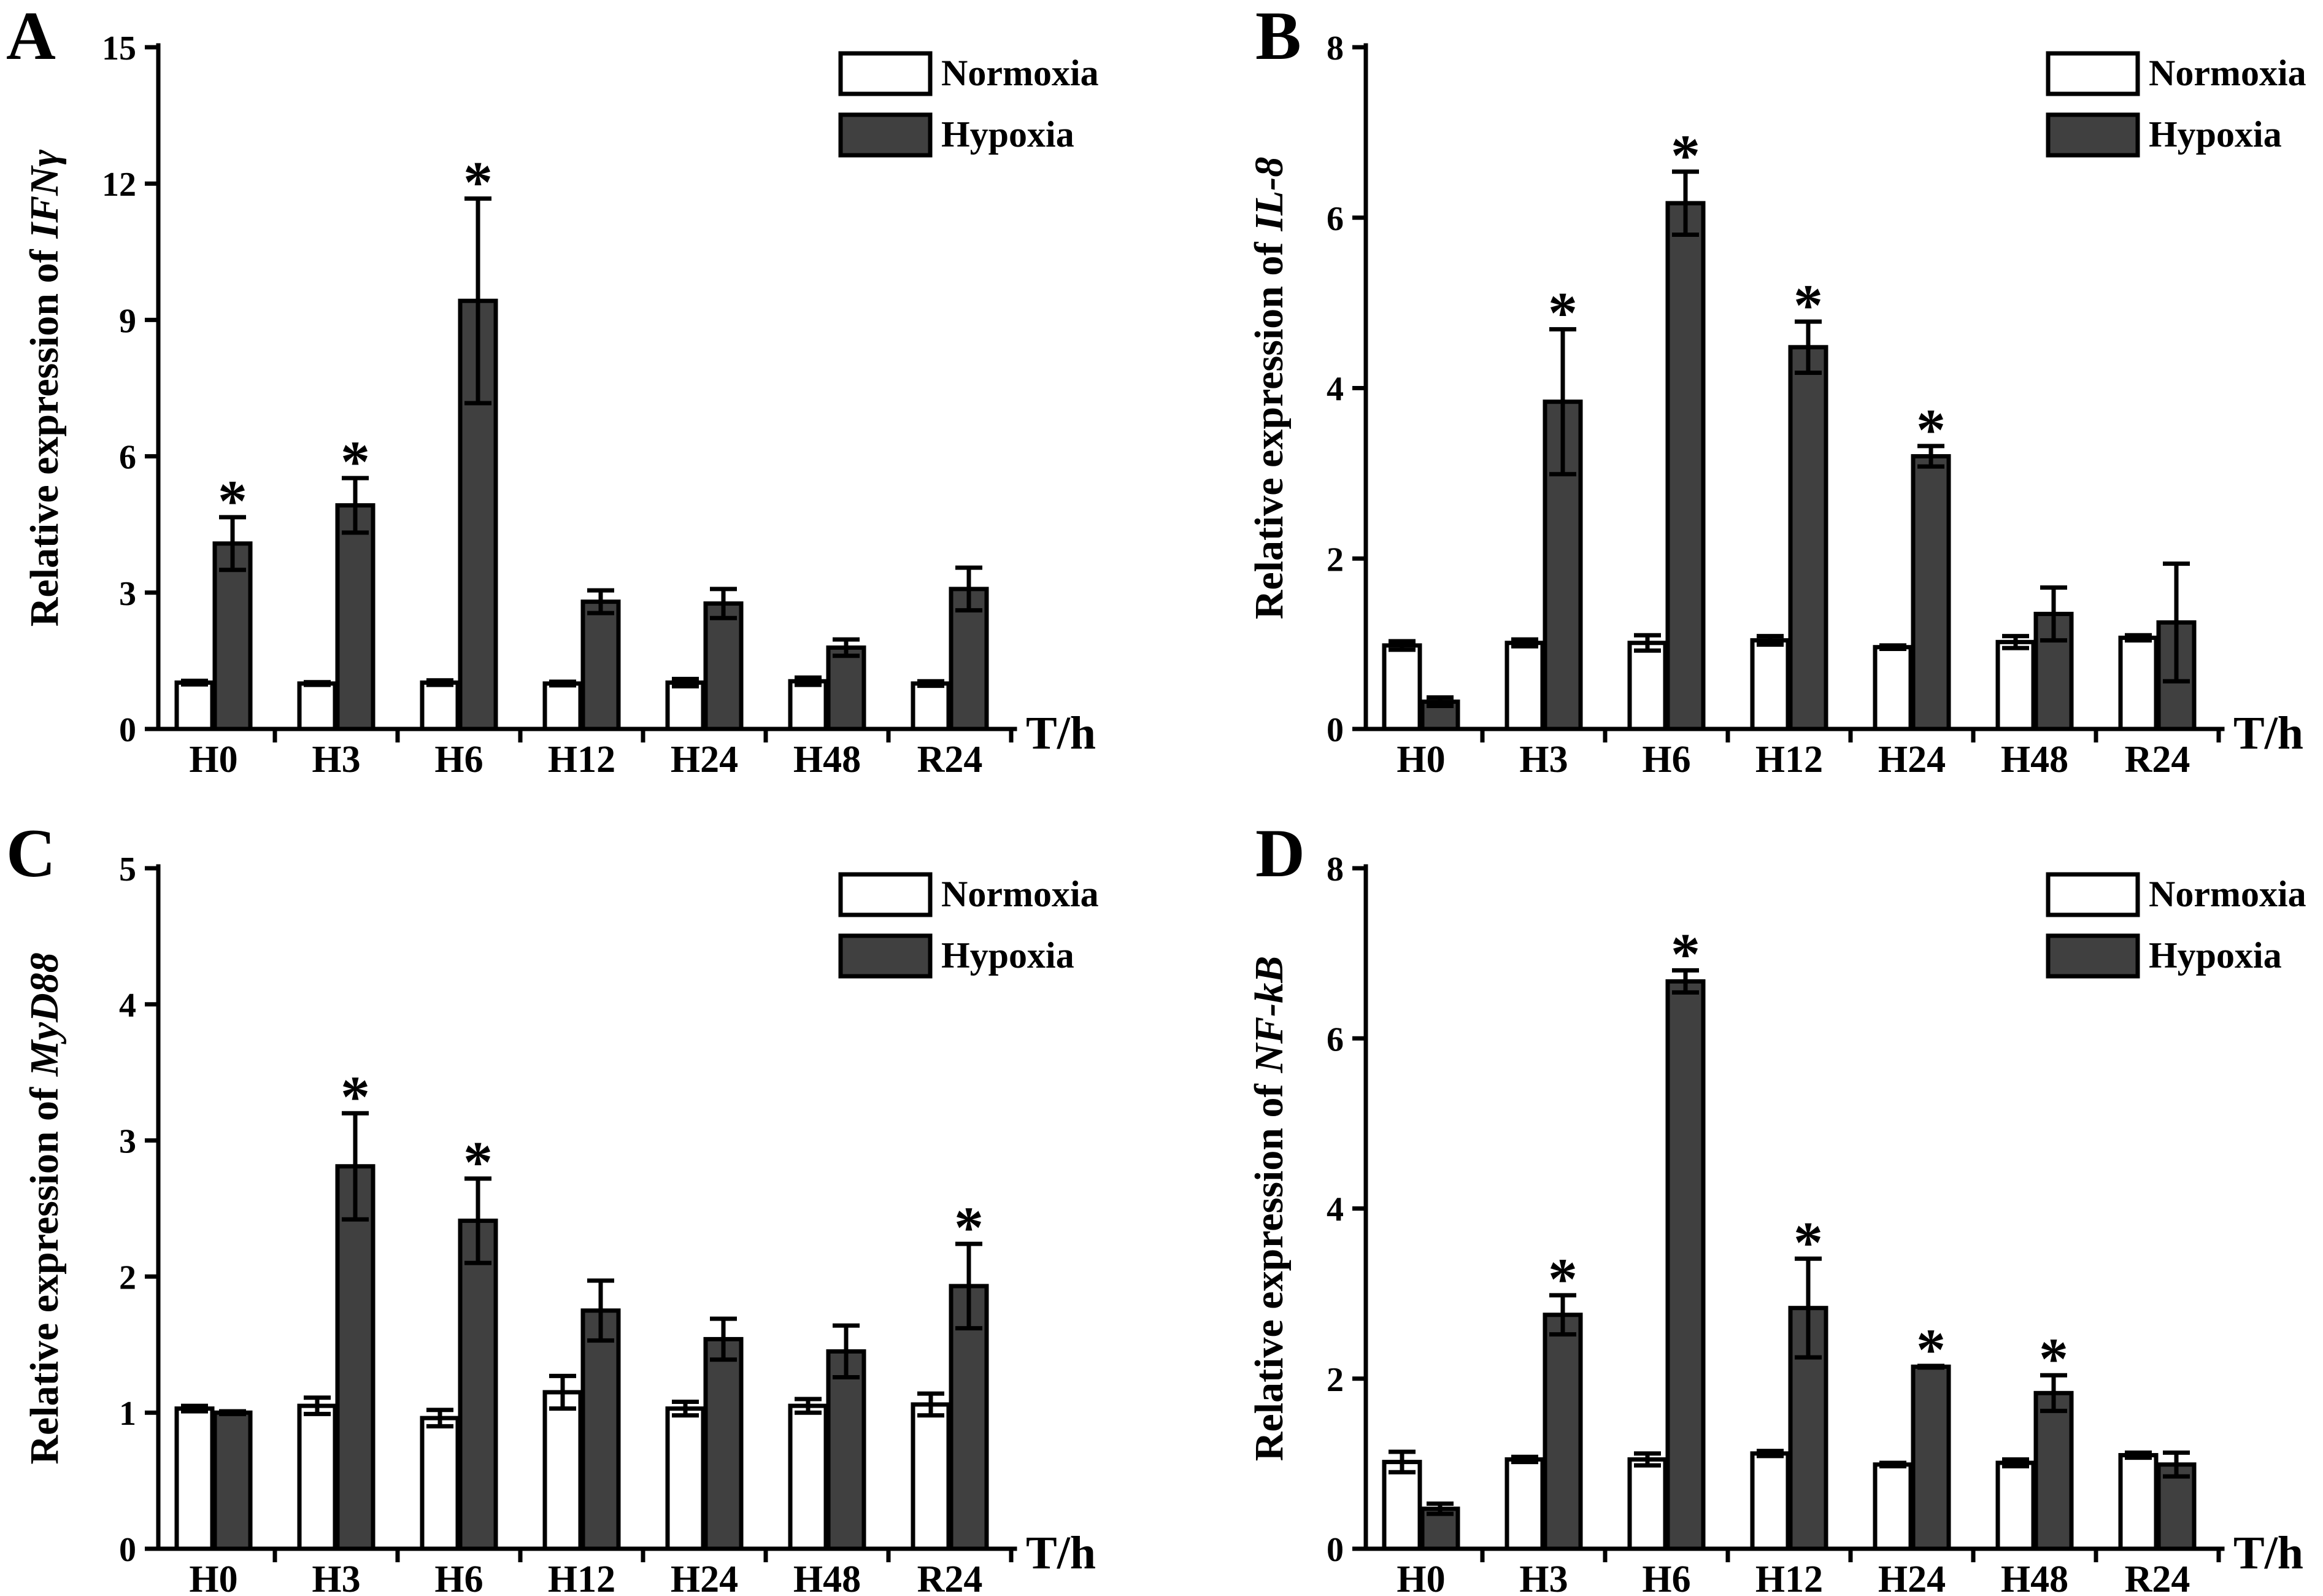 The height and width of the screenshot is (1596, 2323). I want to click on legend-swatch-hypoxia, so click(2093, 956).